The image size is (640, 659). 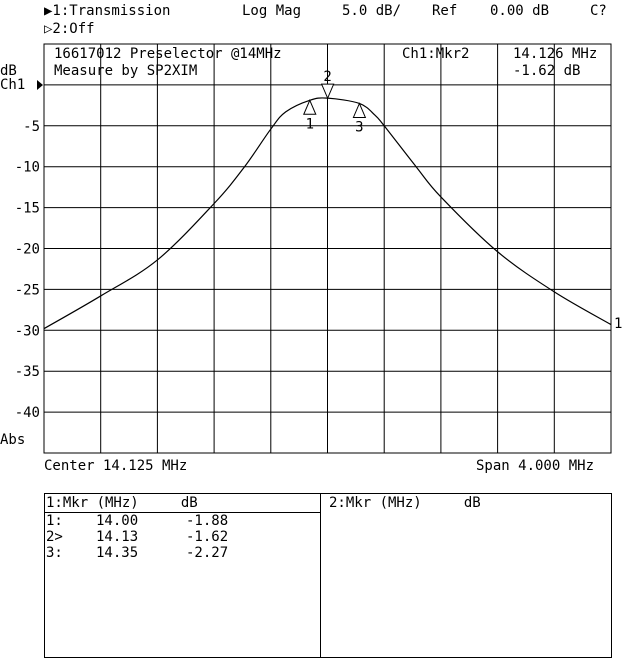 I want to click on active-marker-value: -1.62 dB, so click(x=547, y=71).